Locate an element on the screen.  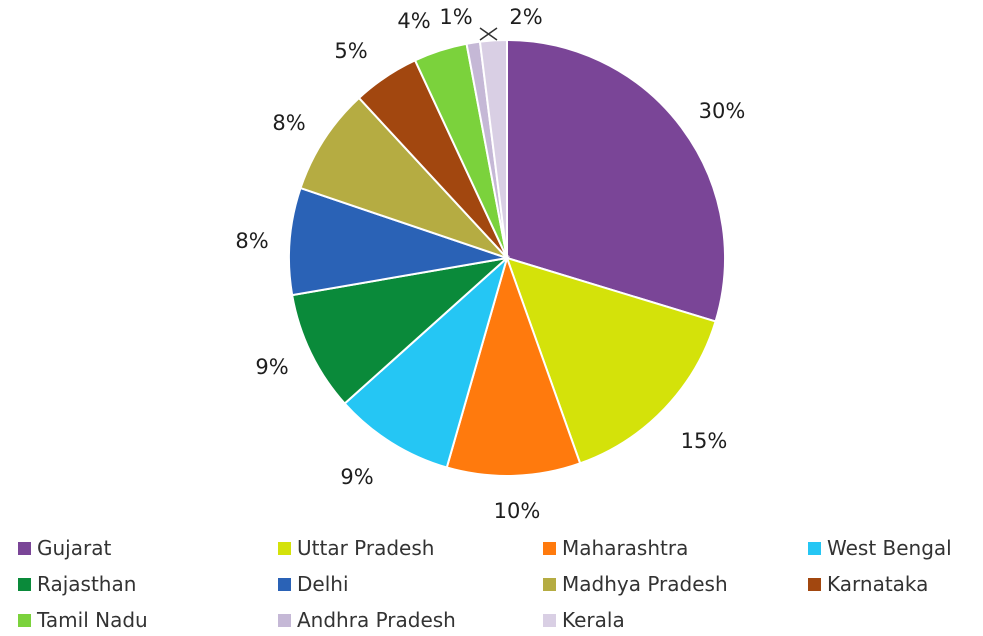
legend-label: Madhya Pradesh is located at coordinates (645, 584).